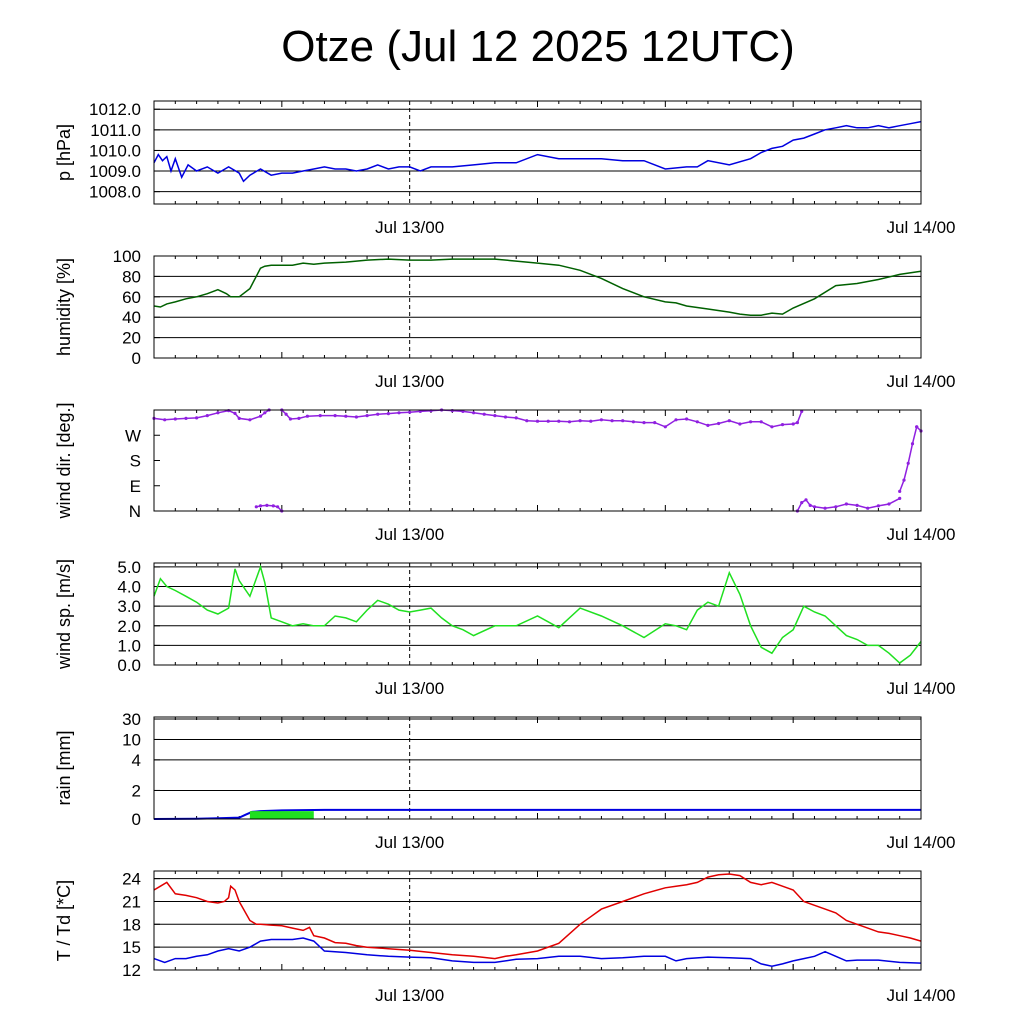 This screenshot has height=1024, width=1024. I want to click on series-line-pressure, so click(537, 151).